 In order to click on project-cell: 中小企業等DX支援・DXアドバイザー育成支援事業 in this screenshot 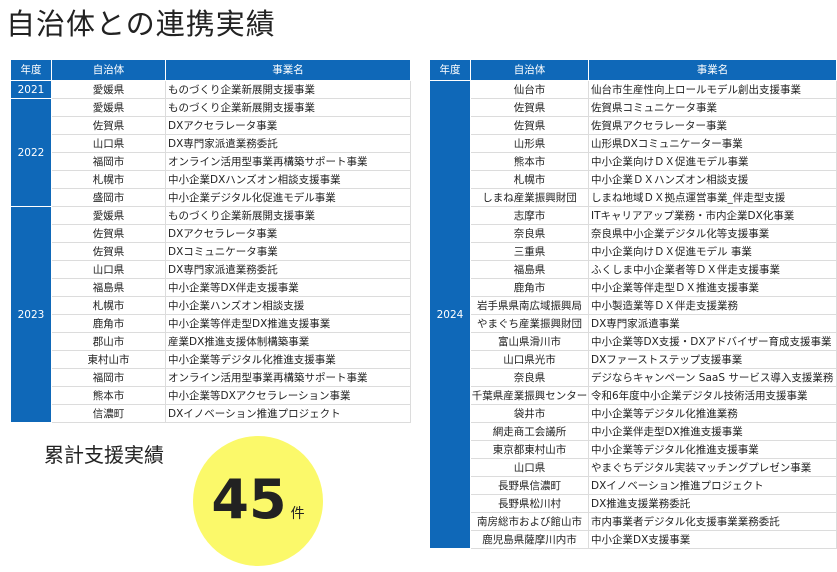, I will do `click(712, 341)`.